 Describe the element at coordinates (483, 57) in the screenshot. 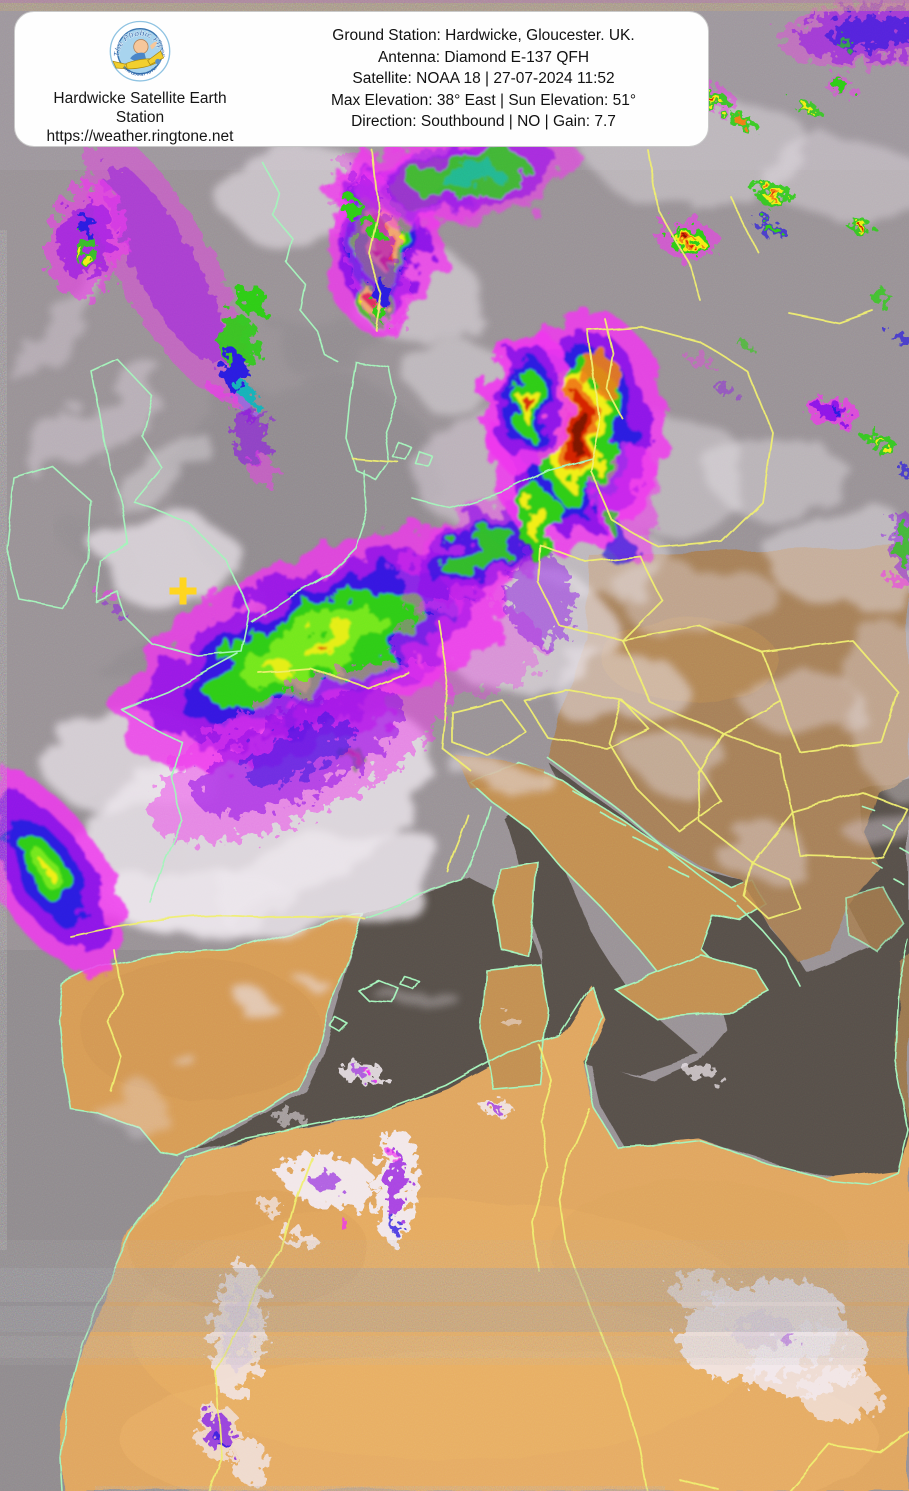

I see `antenna-line: Antenna: Diamond E-137 QFH` at that location.